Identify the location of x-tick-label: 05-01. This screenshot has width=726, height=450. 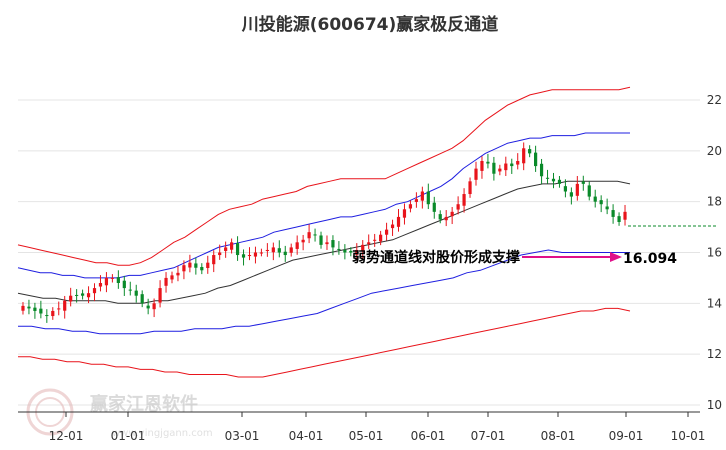
(366, 436).